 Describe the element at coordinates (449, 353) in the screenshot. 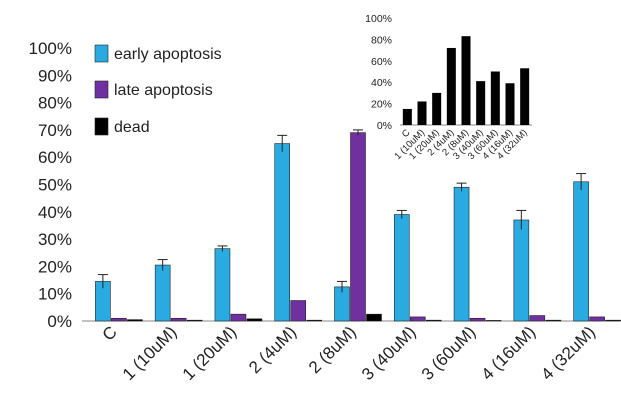

I see `x-category-label: 3 (60uM)` at that location.